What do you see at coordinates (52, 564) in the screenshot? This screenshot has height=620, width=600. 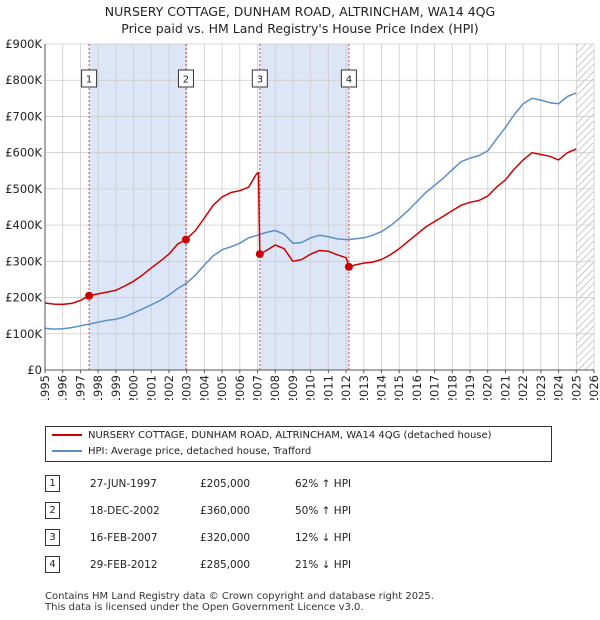 I see `sale-number: 4` at bounding box center [52, 564].